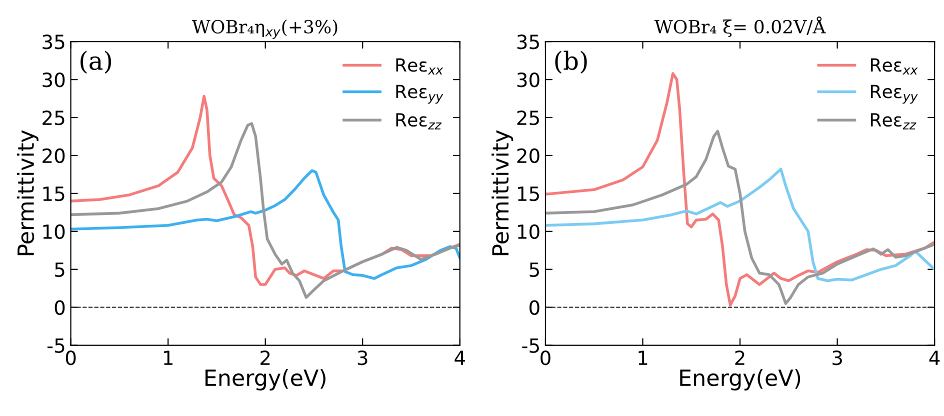  Describe the element at coordinates (265, 29) in the screenshot. I see `chart-title: WOBr₄η$_{xy}$(+3%)` at that location.